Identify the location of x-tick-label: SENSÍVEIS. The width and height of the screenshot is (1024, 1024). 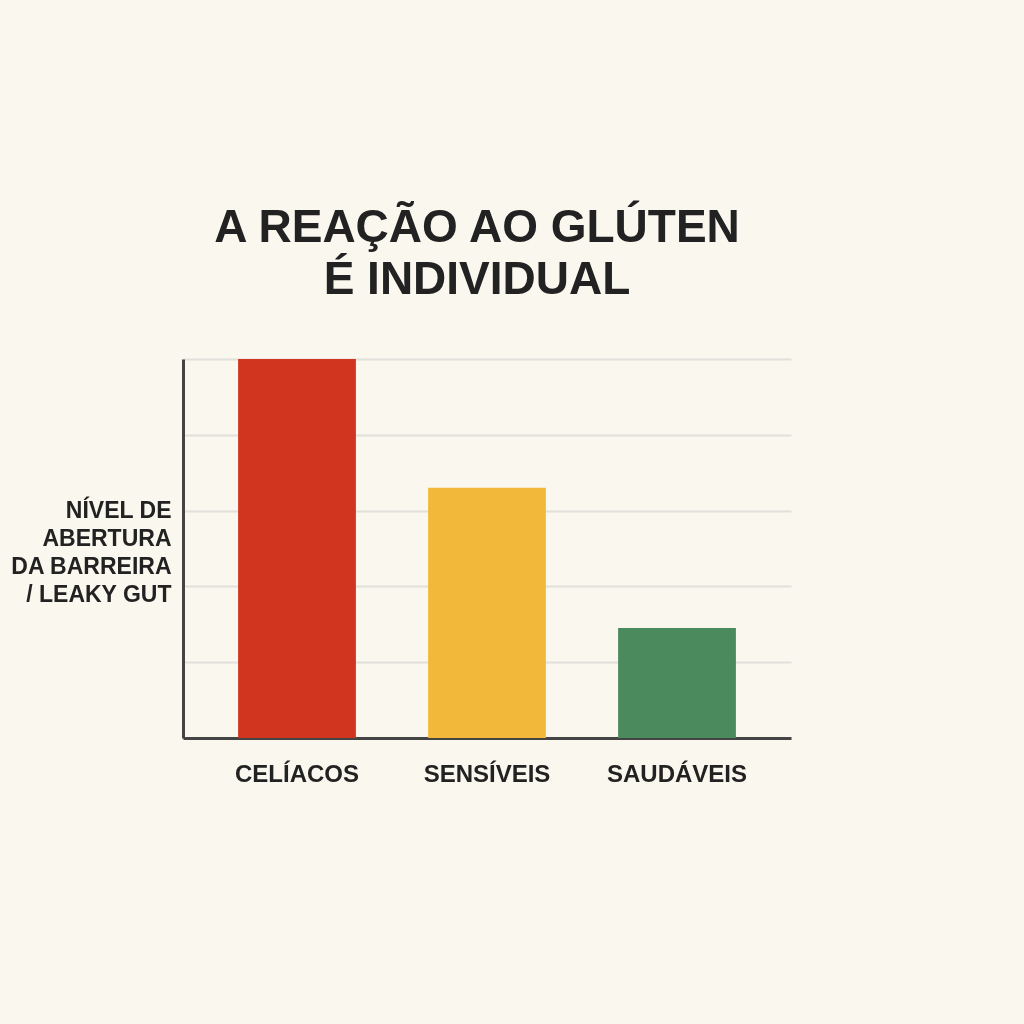
(487, 773).